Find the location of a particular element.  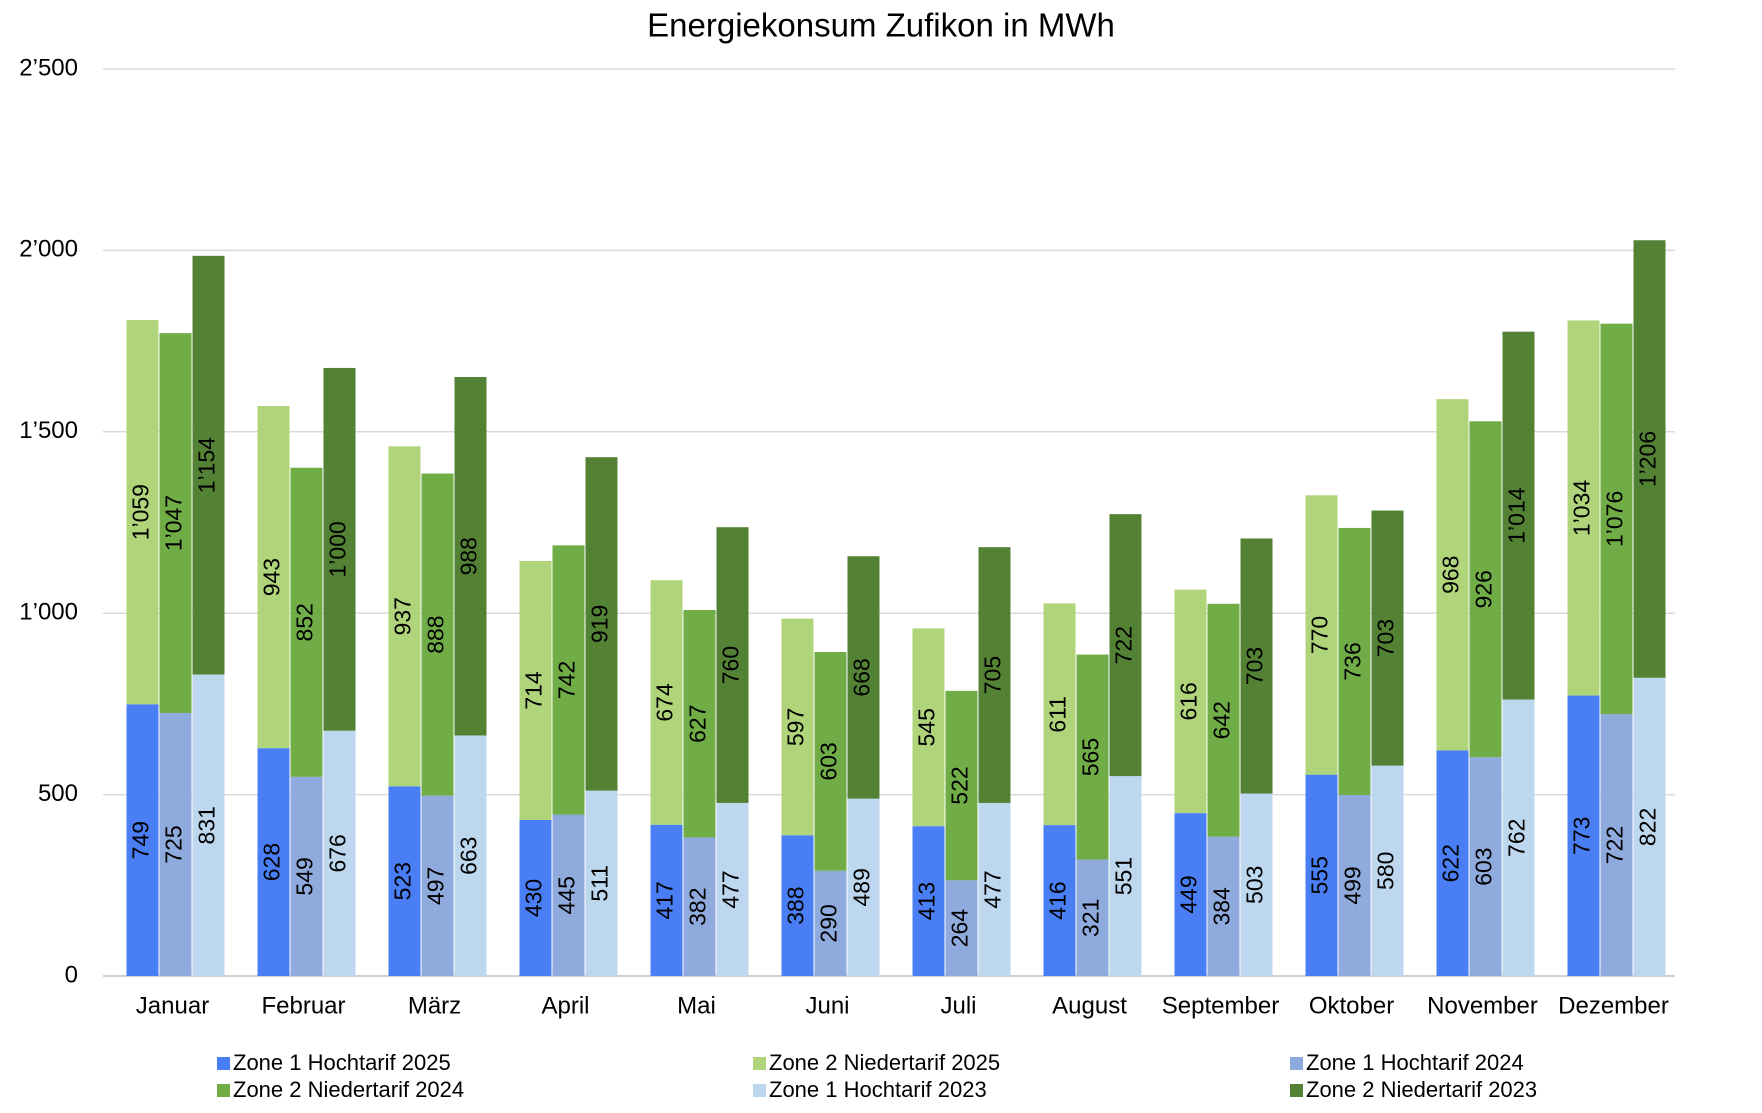

y-tick-label: 1’000 is located at coordinates (48, 612).